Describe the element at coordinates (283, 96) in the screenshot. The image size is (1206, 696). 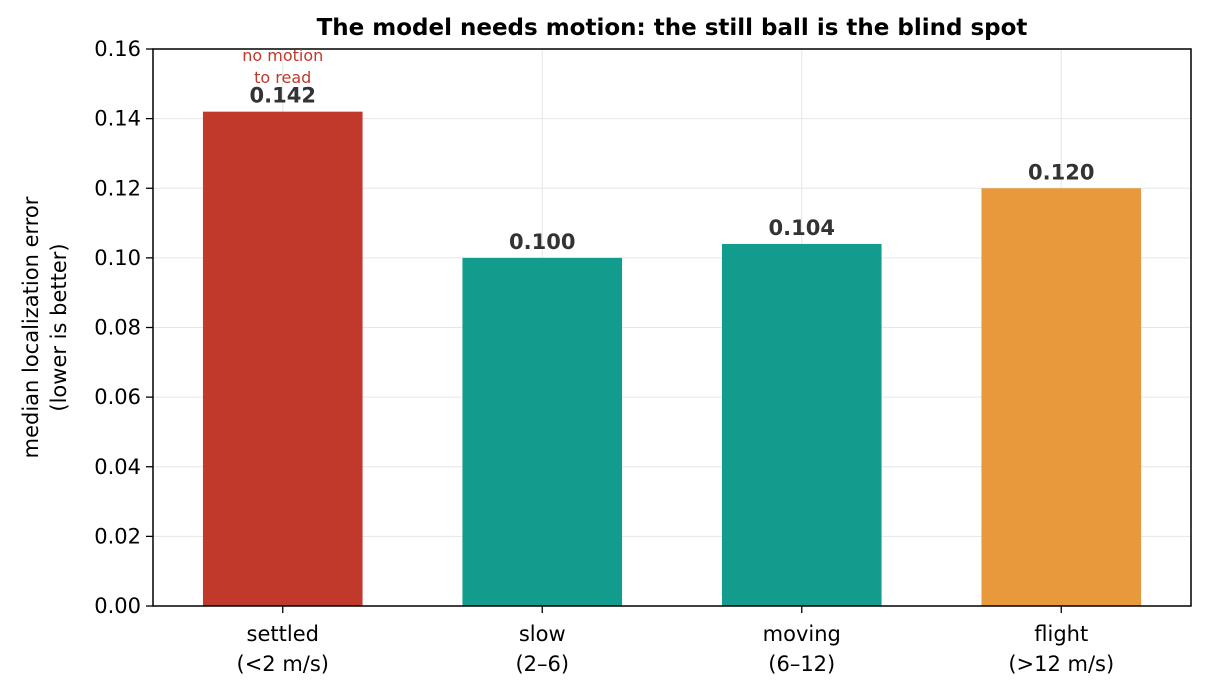
I see `data-label: 0.142` at that location.